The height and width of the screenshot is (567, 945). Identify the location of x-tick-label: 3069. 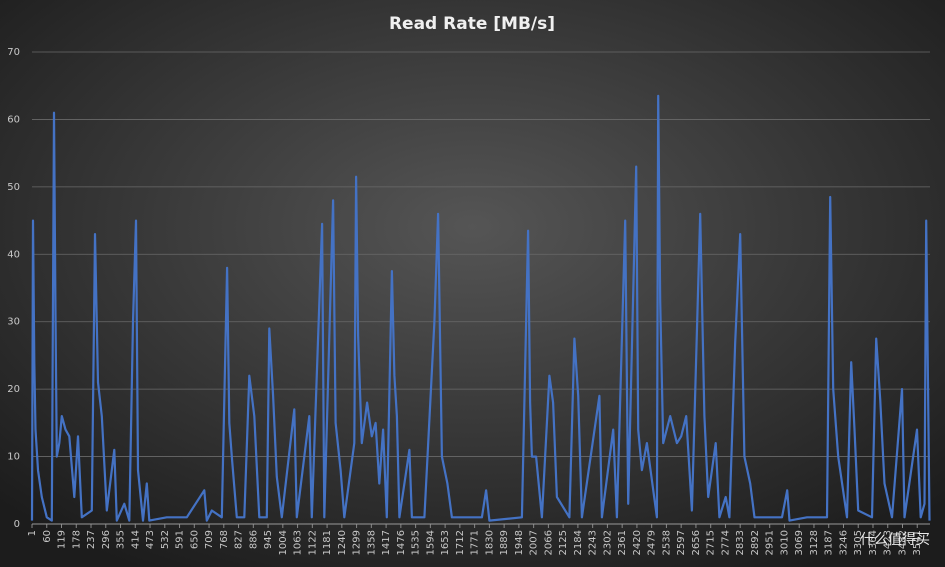
(799, 542).